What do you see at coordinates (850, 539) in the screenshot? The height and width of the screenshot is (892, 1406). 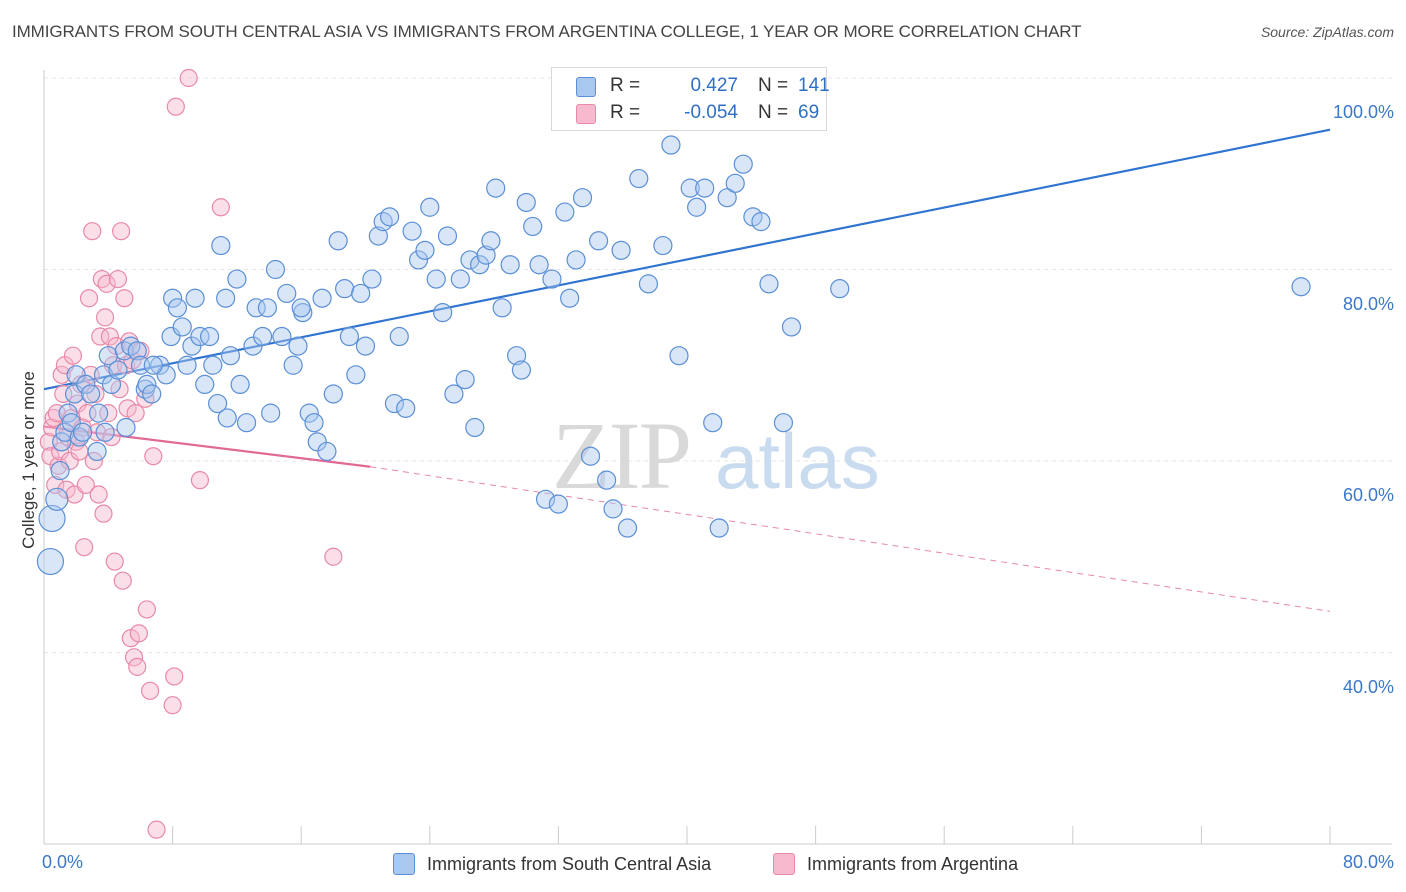 I see `trend-line-argentina-extension` at bounding box center [850, 539].